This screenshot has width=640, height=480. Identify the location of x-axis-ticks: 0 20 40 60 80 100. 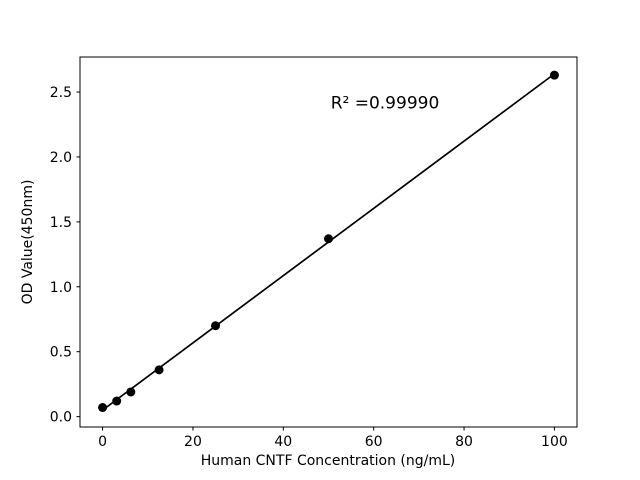
(333, 438).